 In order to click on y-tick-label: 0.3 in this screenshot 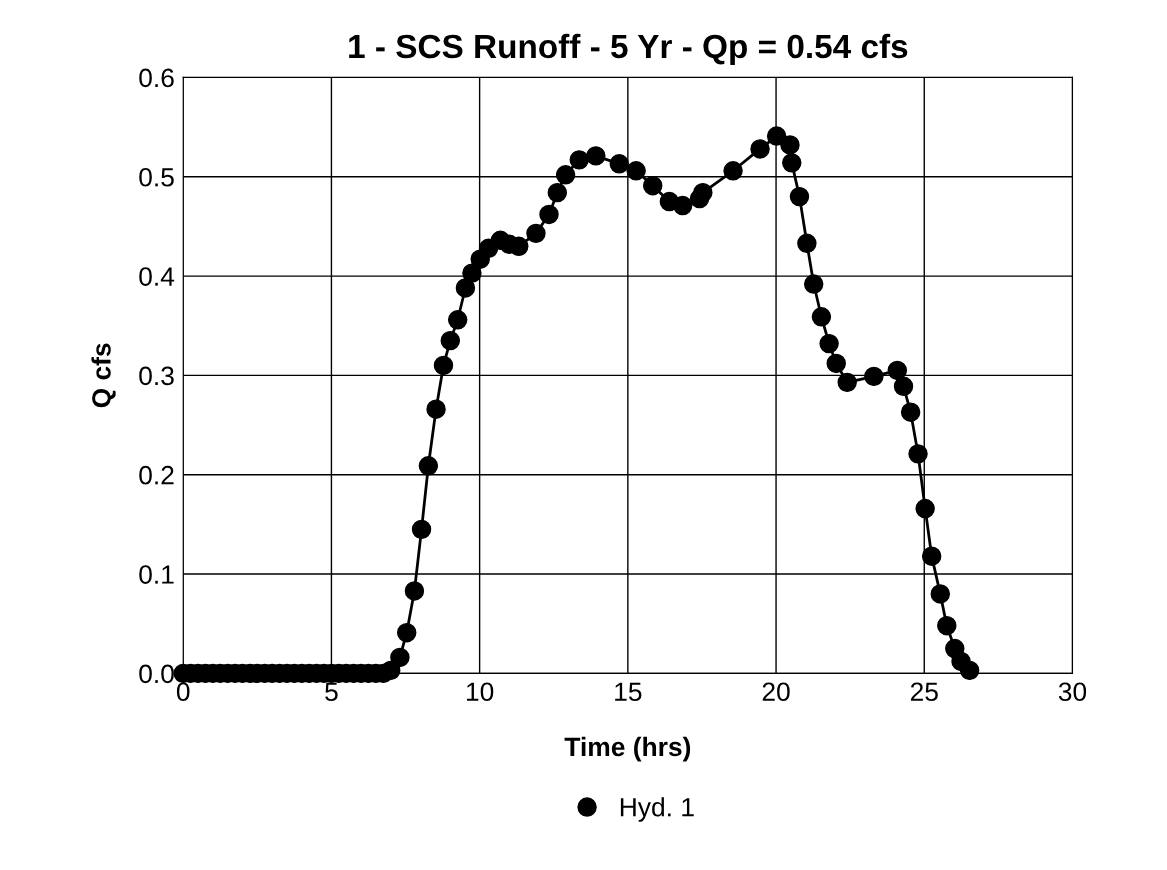, I will do `click(156, 376)`.